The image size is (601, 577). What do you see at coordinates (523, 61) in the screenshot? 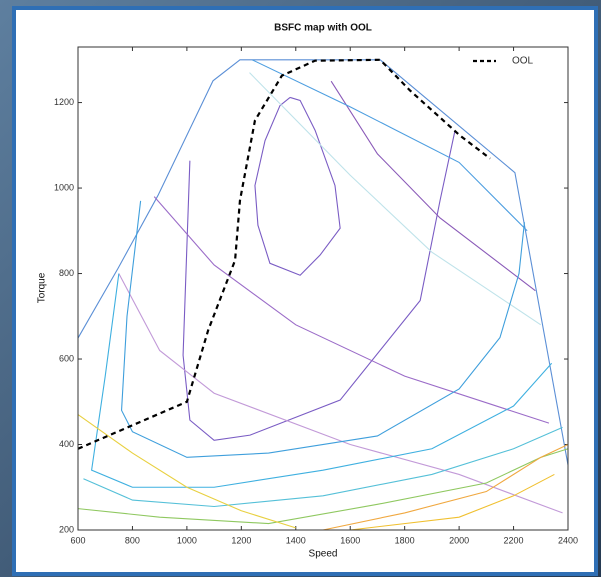
I see `legend-label: OOL` at bounding box center [523, 61].